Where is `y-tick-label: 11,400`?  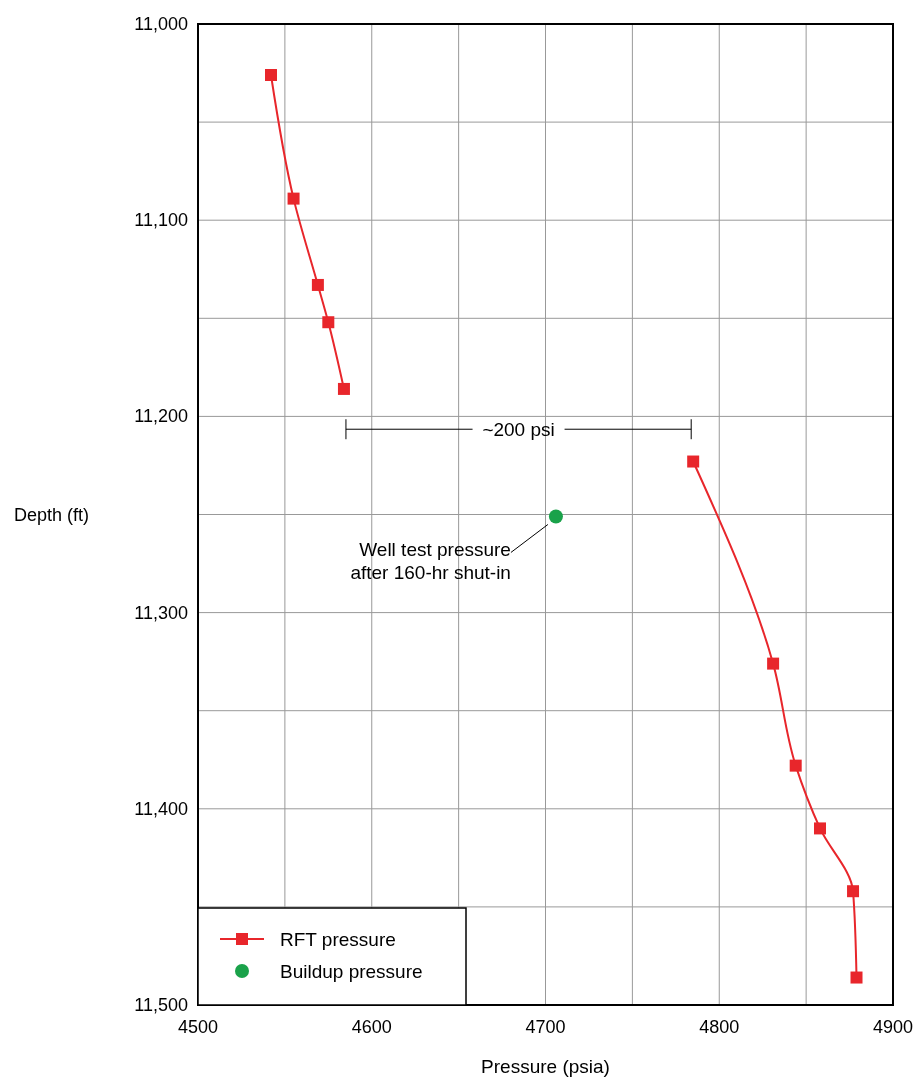 y-tick-label: 11,400 is located at coordinates (161, 808).